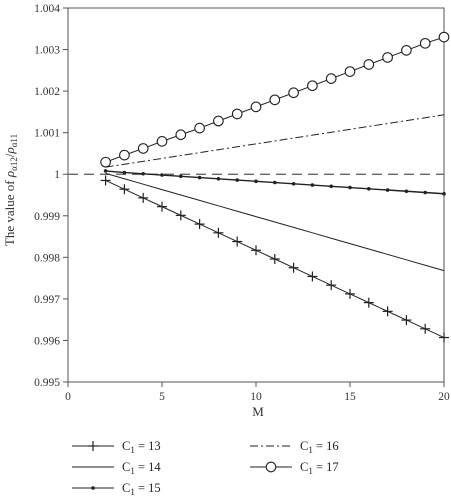  I want to click on legend-entry: C1 = 14, so click(116, 468).